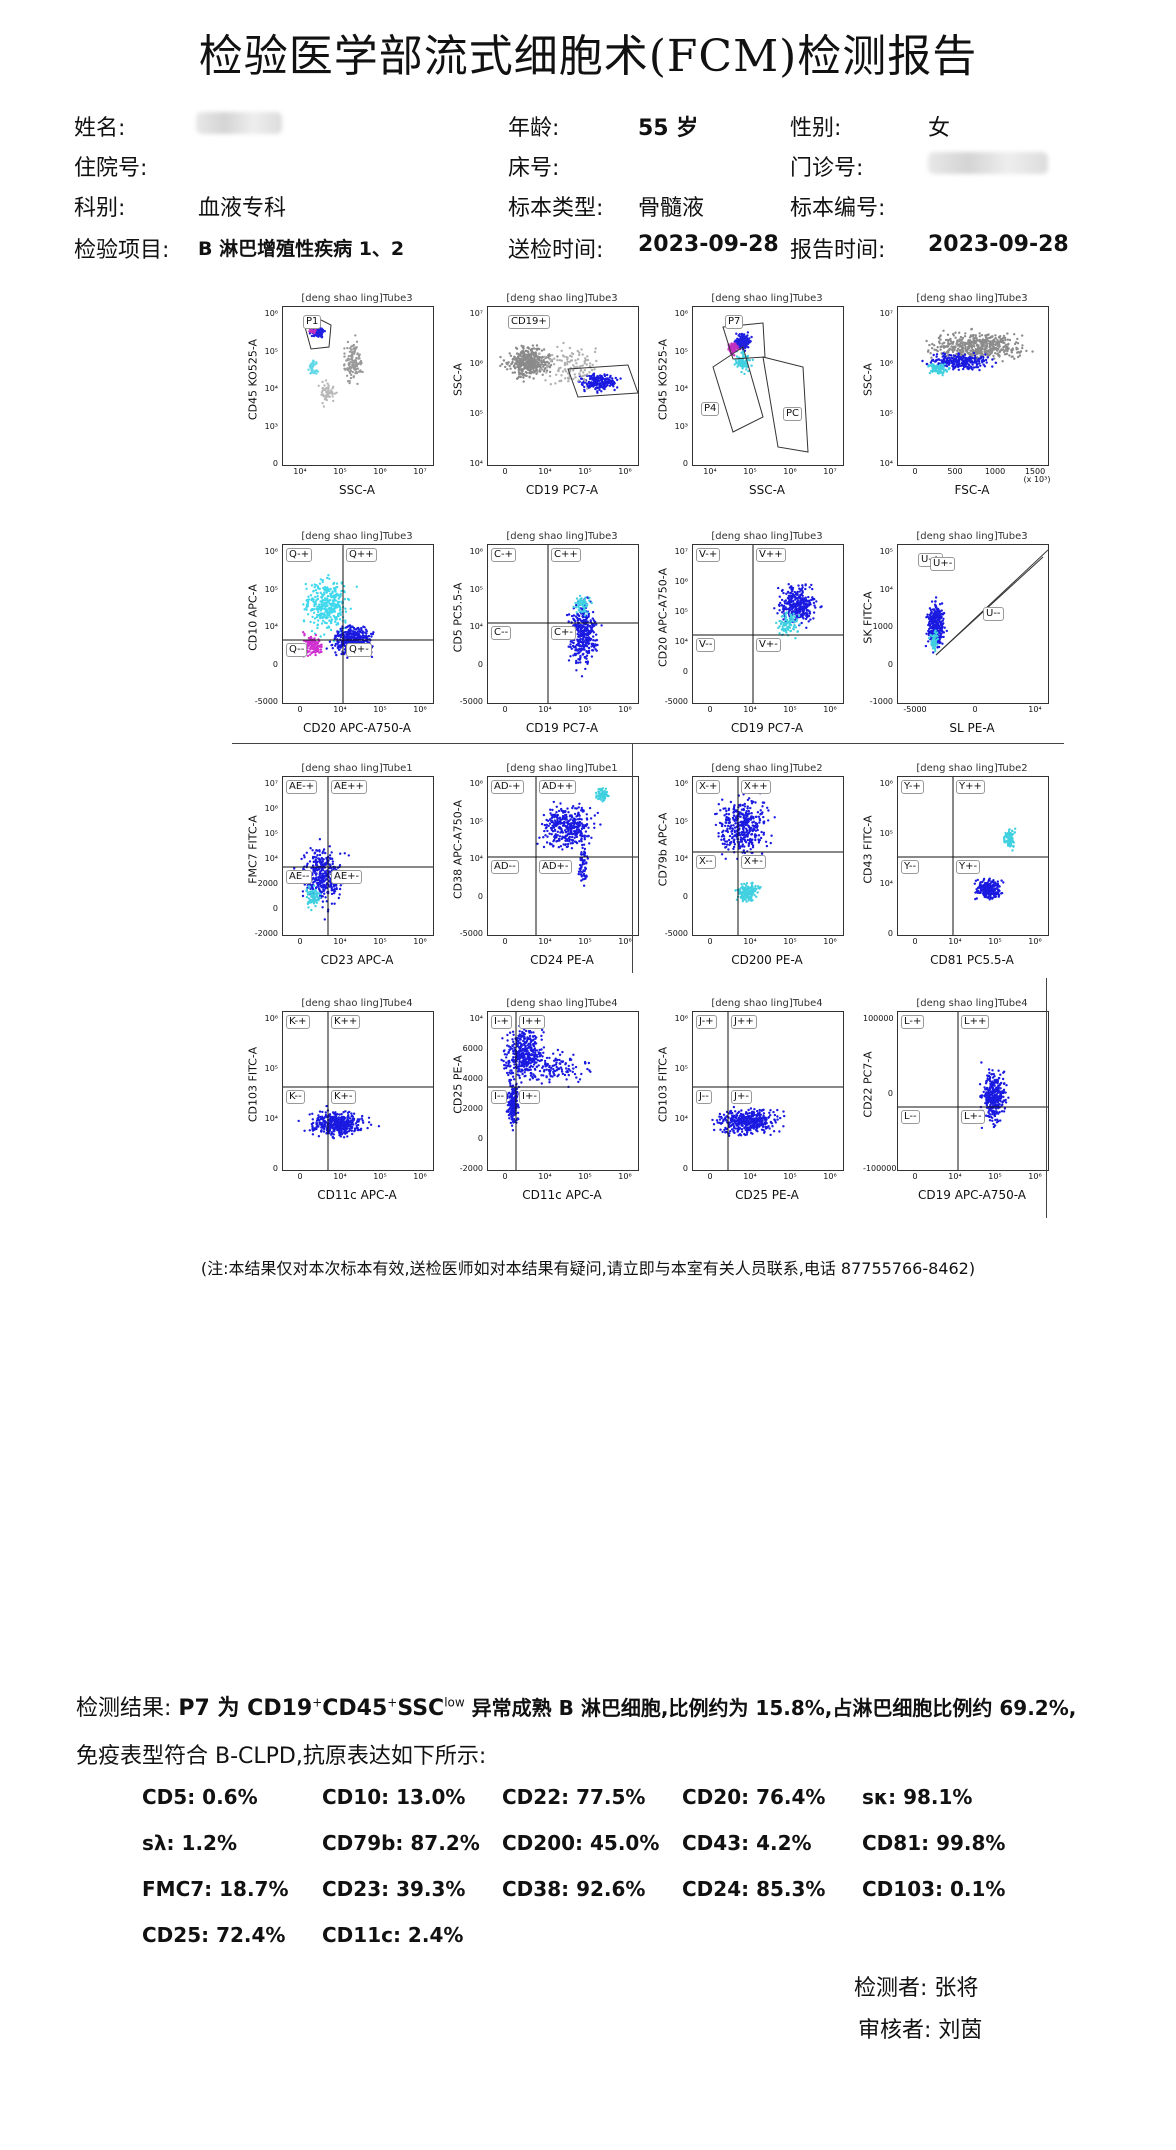 This screenshot has width=1176, height=2150. I want to click on sample-type-value: 骨髓液, so click(671, 208).